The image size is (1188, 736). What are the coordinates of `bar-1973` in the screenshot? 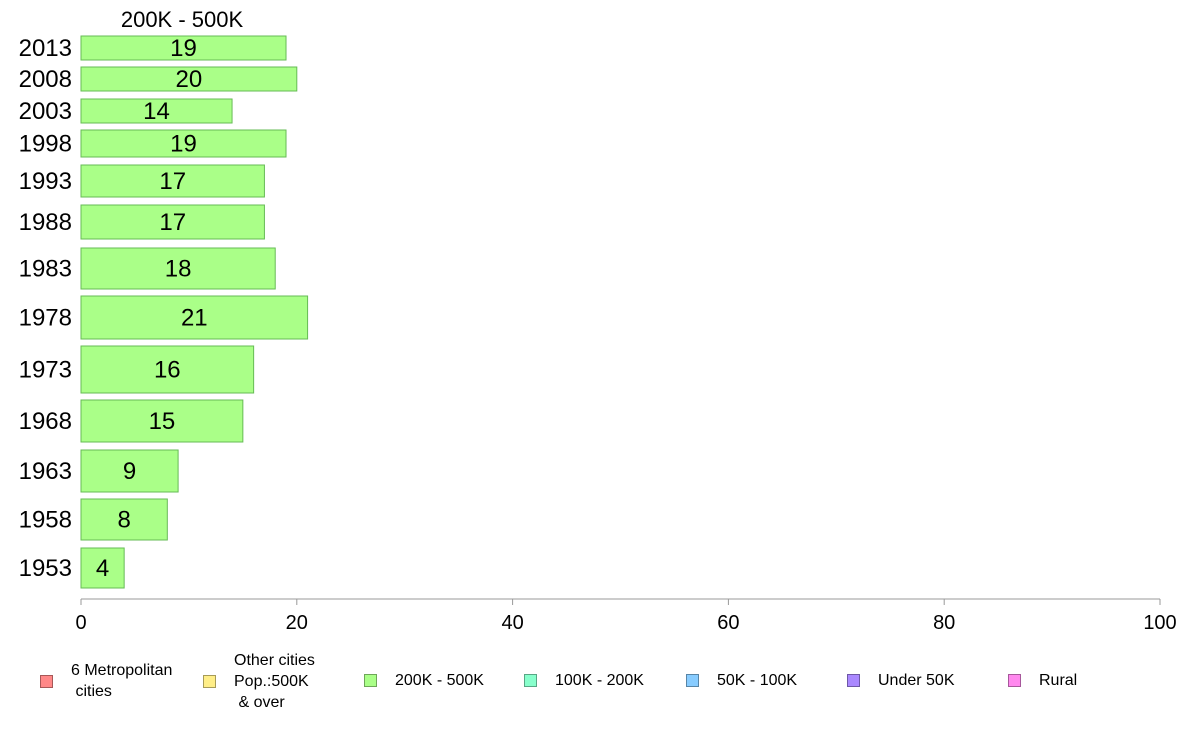 It's located at (167, 369).